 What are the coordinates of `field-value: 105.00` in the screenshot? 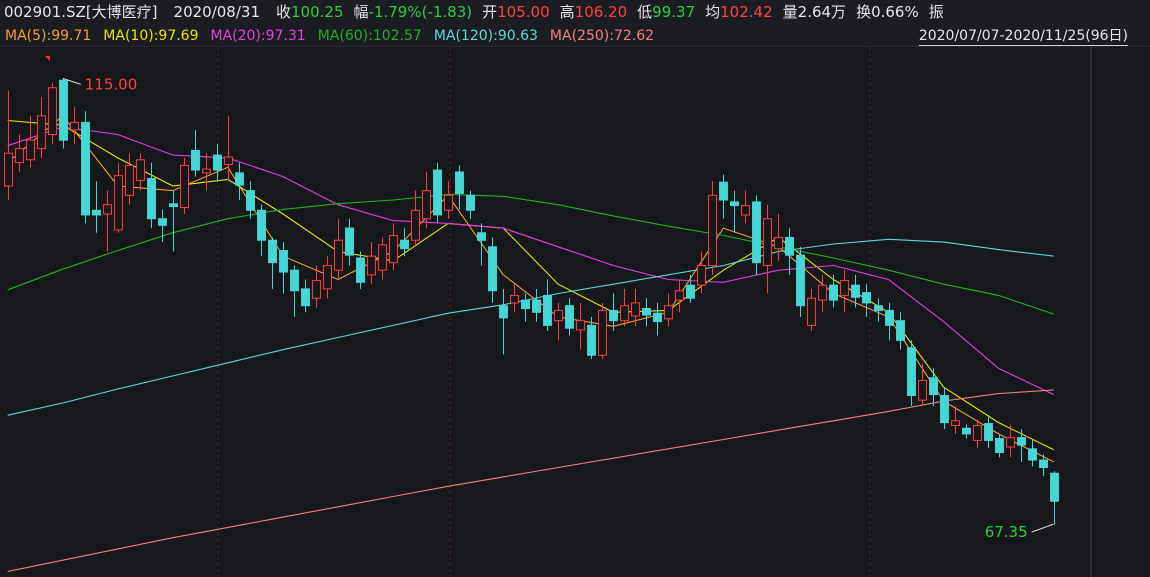 It's located at (523, 12).